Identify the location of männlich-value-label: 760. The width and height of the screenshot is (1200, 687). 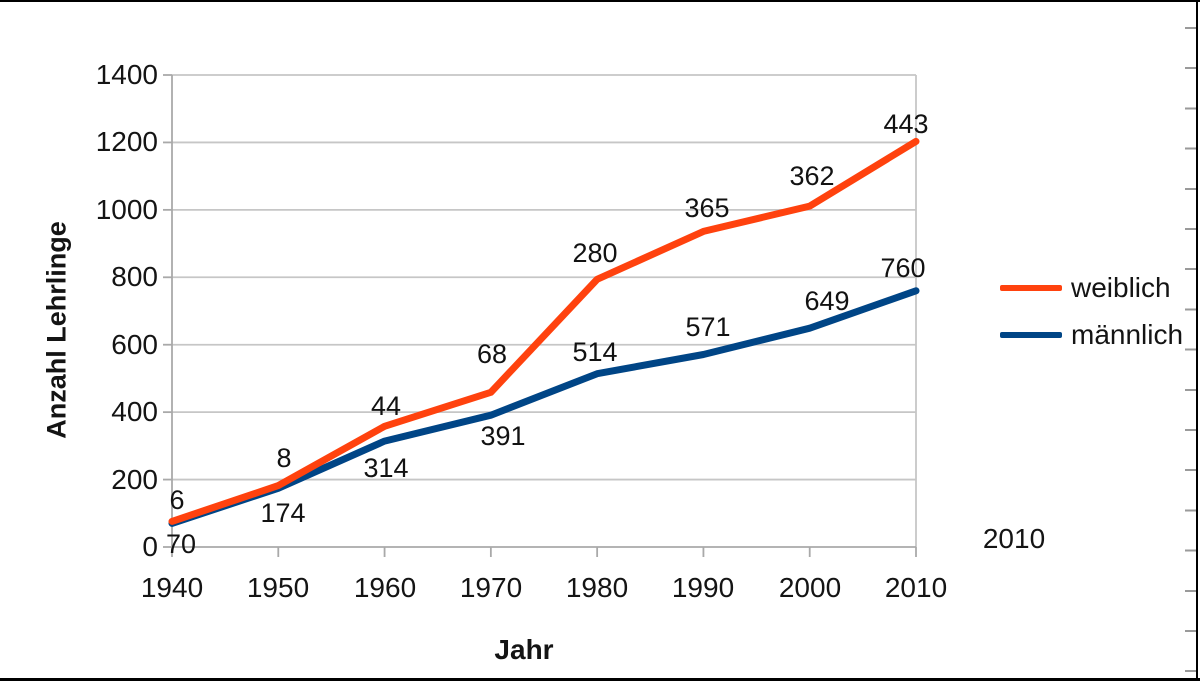
(903, 268).